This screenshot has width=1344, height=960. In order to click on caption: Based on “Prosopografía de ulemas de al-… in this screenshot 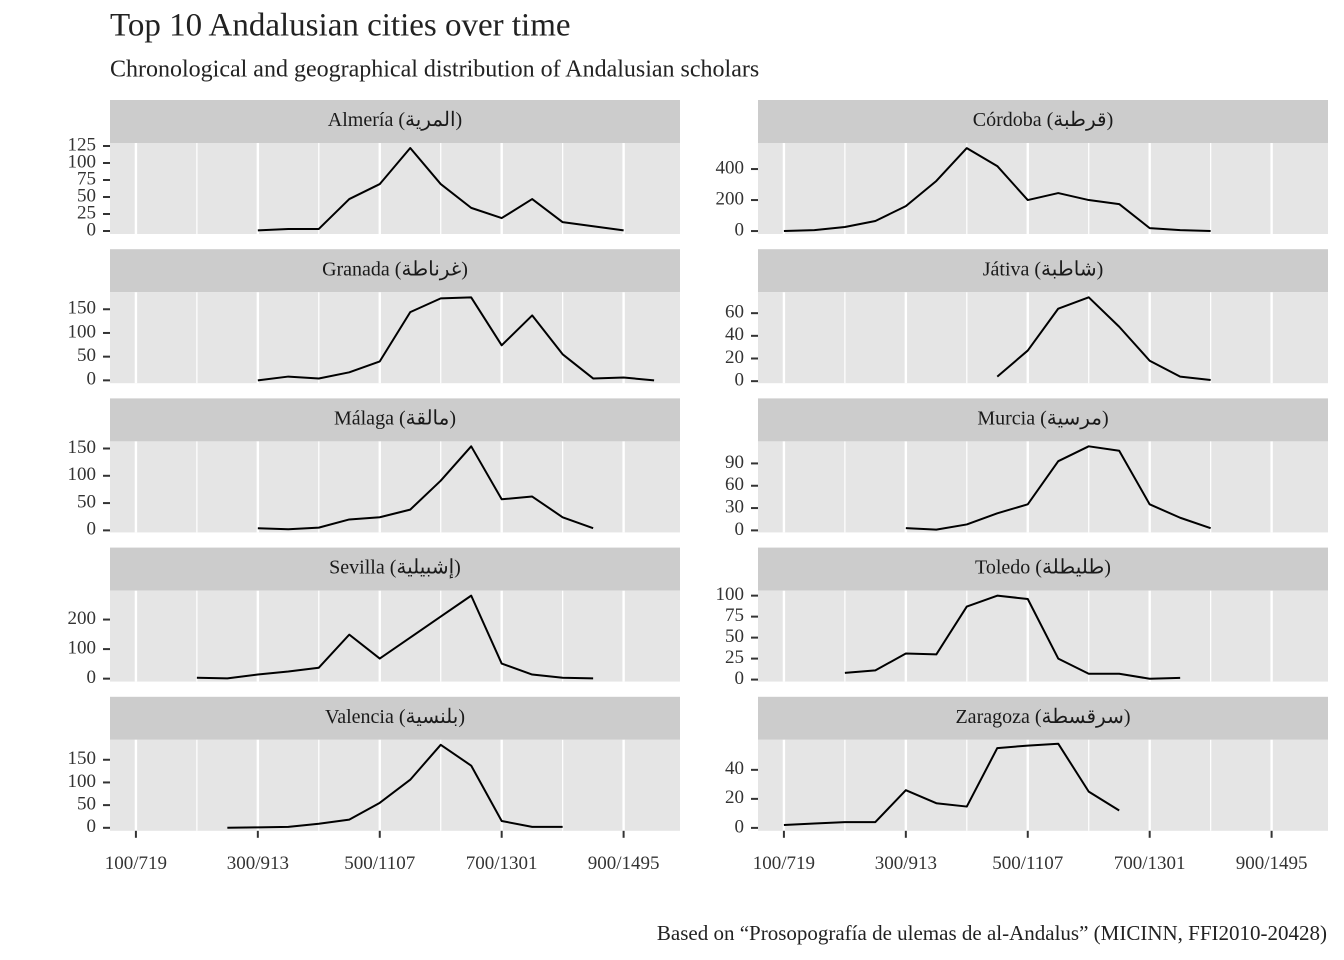, I will do `click(992, 933)`.